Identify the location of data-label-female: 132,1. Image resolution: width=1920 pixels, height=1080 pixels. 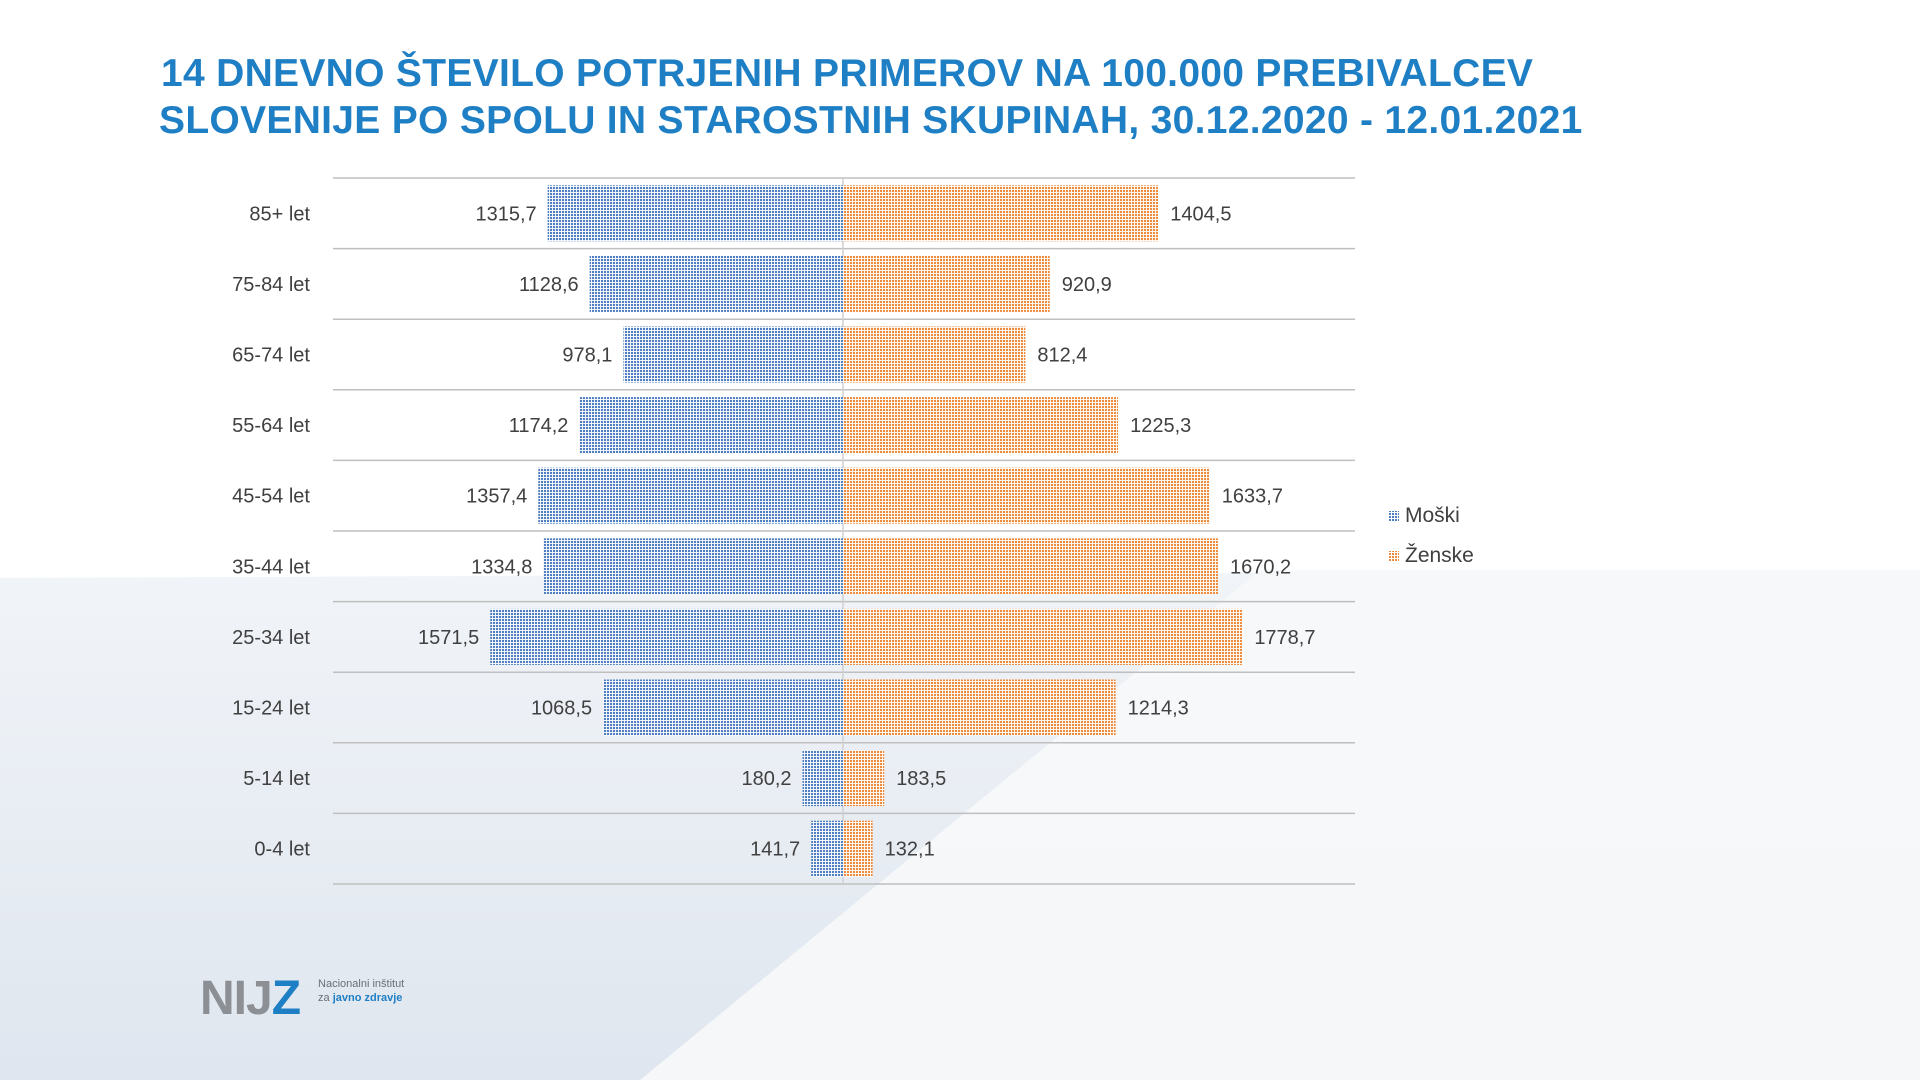
(910, 850).